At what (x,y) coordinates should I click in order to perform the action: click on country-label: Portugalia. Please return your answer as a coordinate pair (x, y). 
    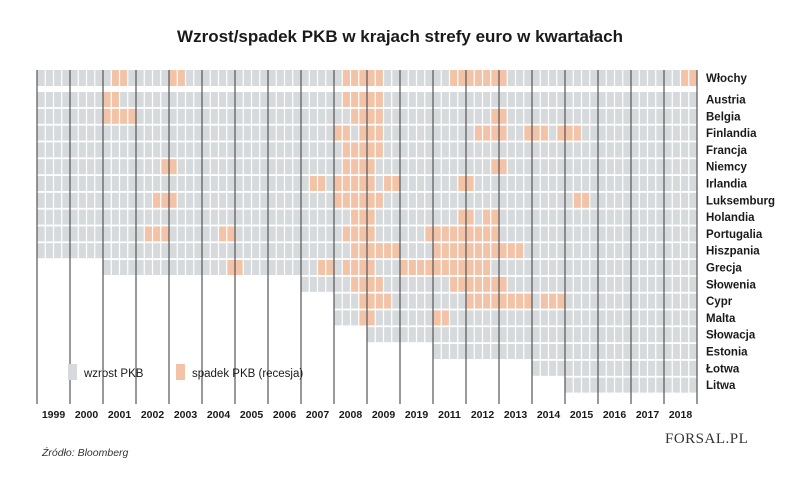
    Looking at the image, I should click on (734, 235).